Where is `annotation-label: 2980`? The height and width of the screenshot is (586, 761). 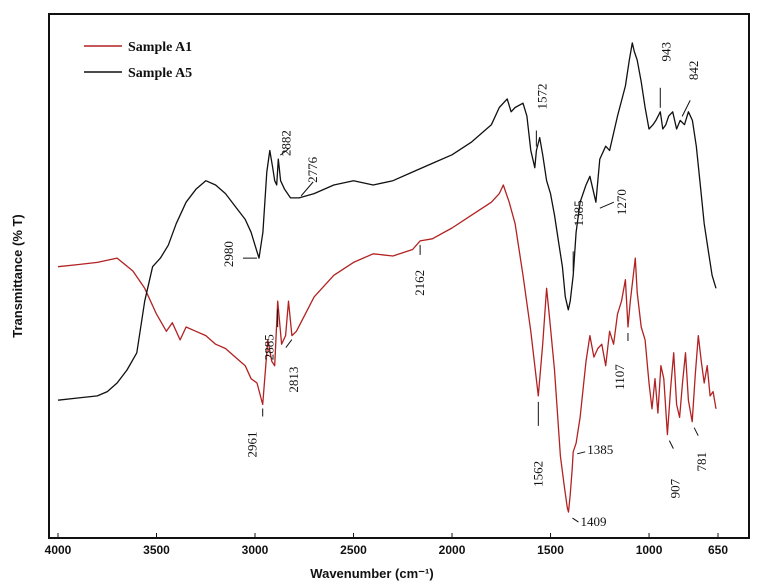 annotation-label: 2980 is located at coordinates (228, 254).